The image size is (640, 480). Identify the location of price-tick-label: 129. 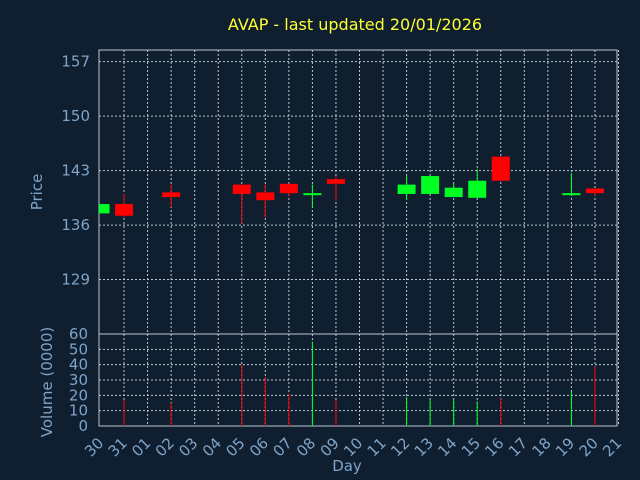
(75, 280).